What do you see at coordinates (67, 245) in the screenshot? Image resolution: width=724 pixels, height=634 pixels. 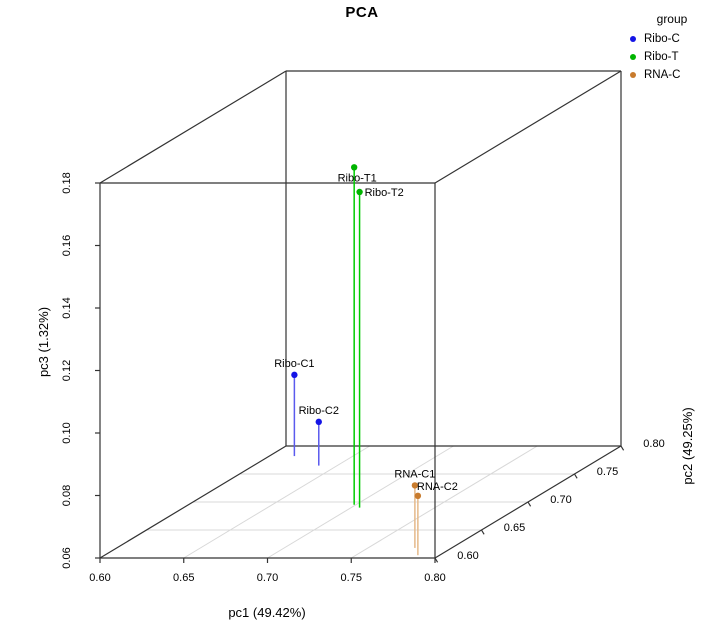 I see `z-tick-label: 0.16` at bounding box center [67, 245].